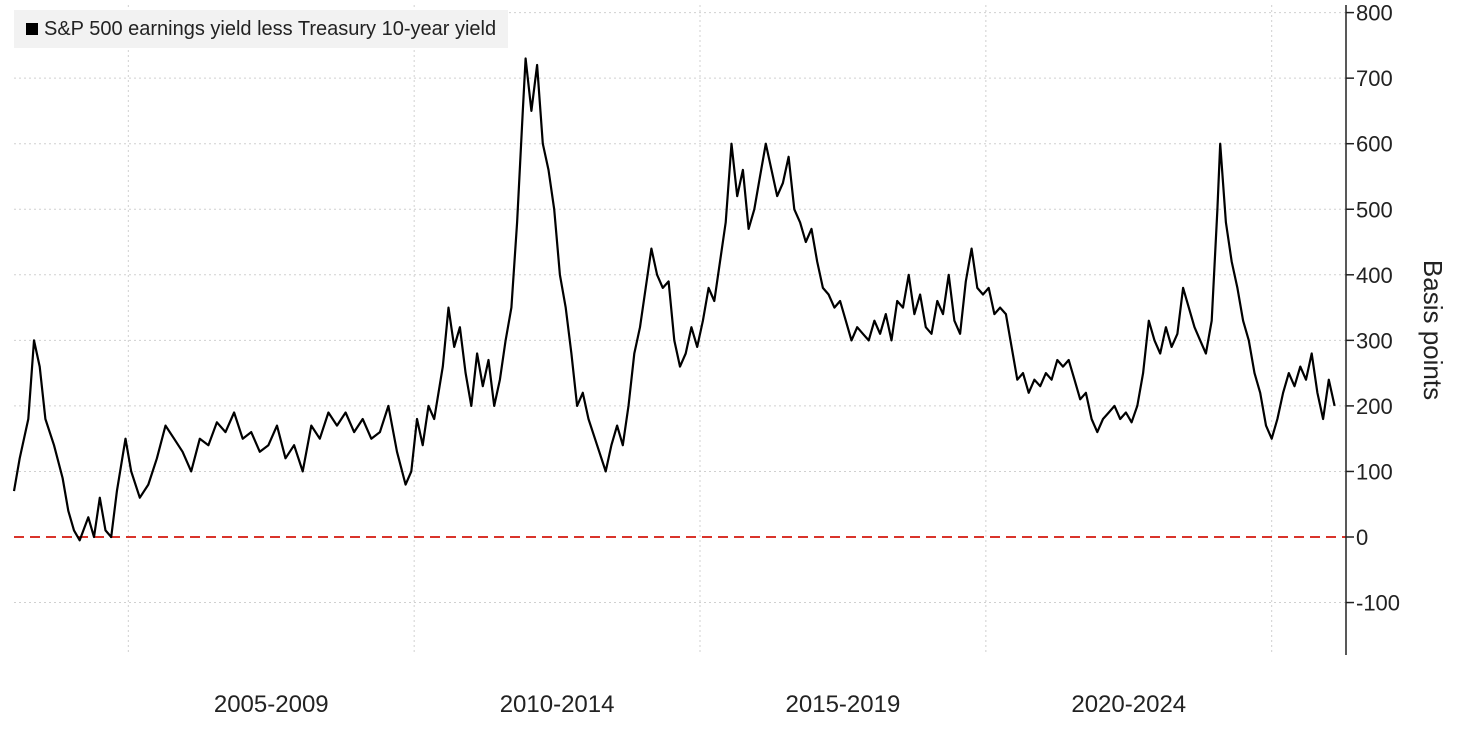 Image resolution: width=1484 pixels, height=731 pixels. What do you see at coordinates (1433, 330) in the screenshot?
I see `y-axis-title: Basis points` at bounding box center [1433, 330].